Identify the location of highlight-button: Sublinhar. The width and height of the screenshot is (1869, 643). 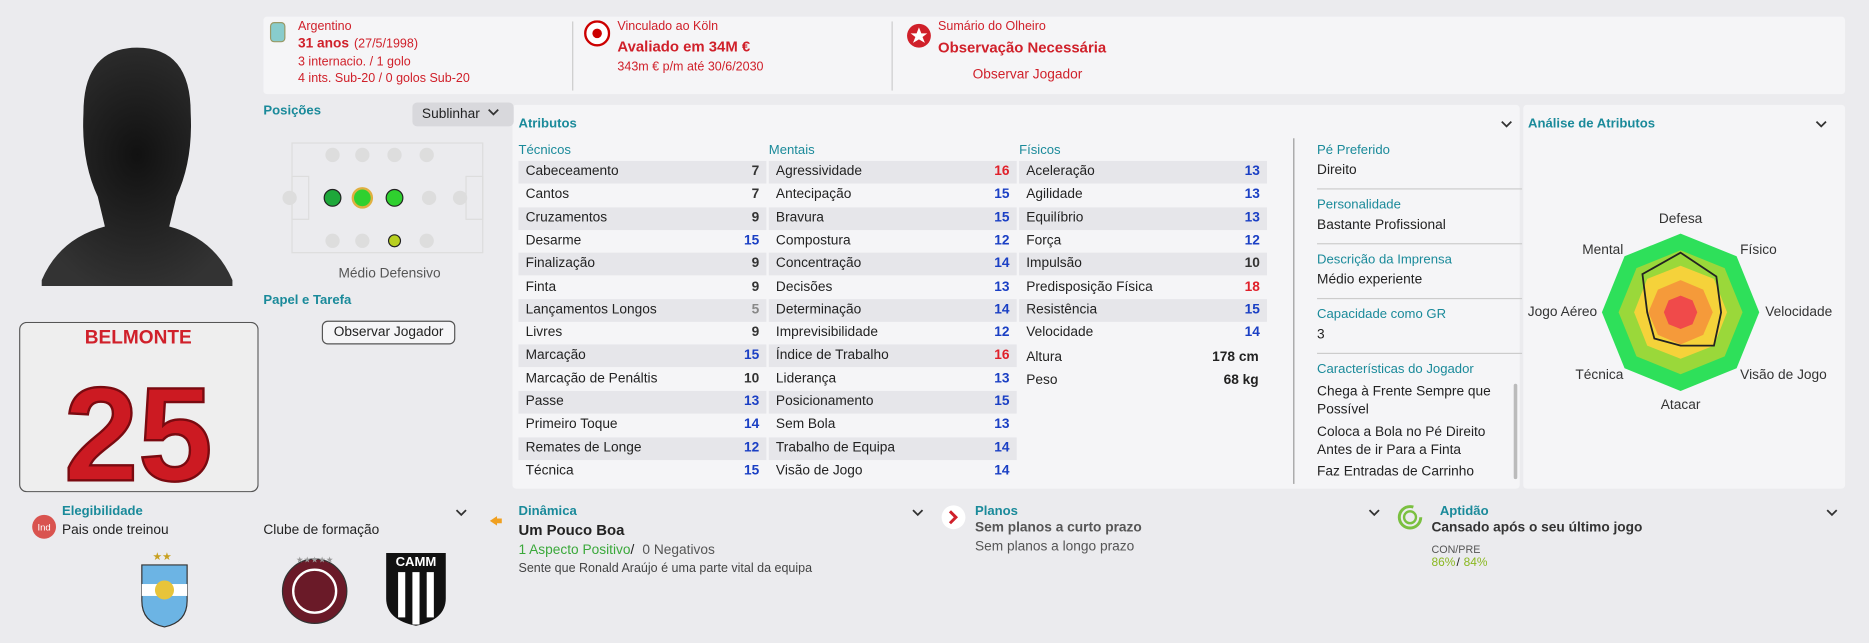
(463, 114).